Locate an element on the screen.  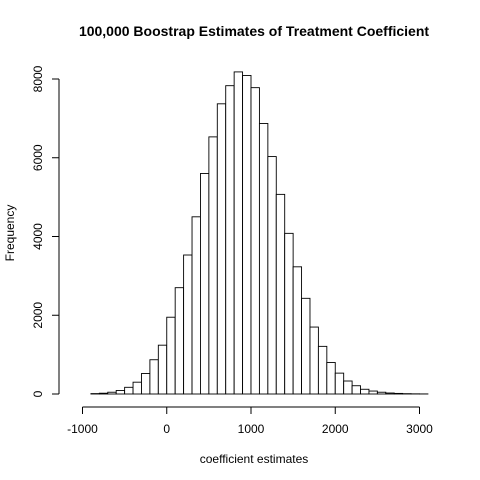
x-axis-label: coefficient estimates is located at coordinates (254, 459).